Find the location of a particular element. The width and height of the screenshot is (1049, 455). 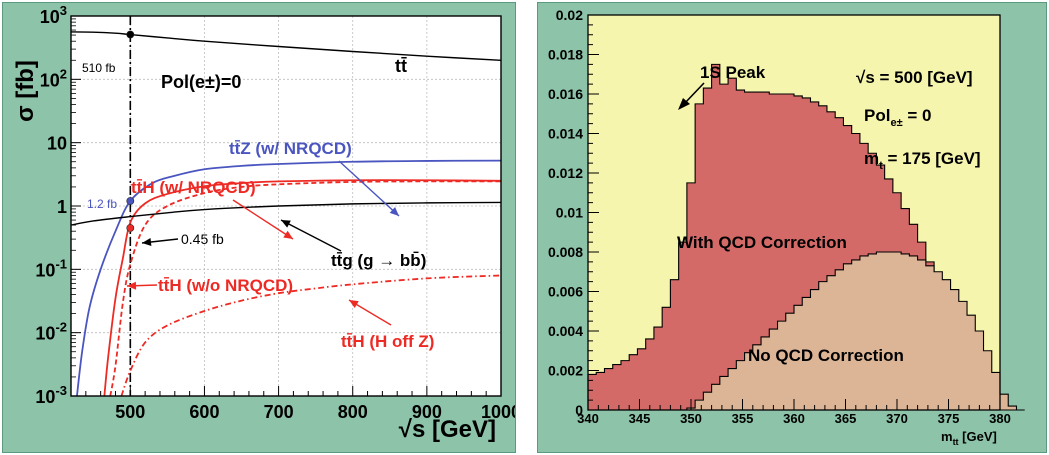

polarization-main: Pol is located at coordinates (877, 115).